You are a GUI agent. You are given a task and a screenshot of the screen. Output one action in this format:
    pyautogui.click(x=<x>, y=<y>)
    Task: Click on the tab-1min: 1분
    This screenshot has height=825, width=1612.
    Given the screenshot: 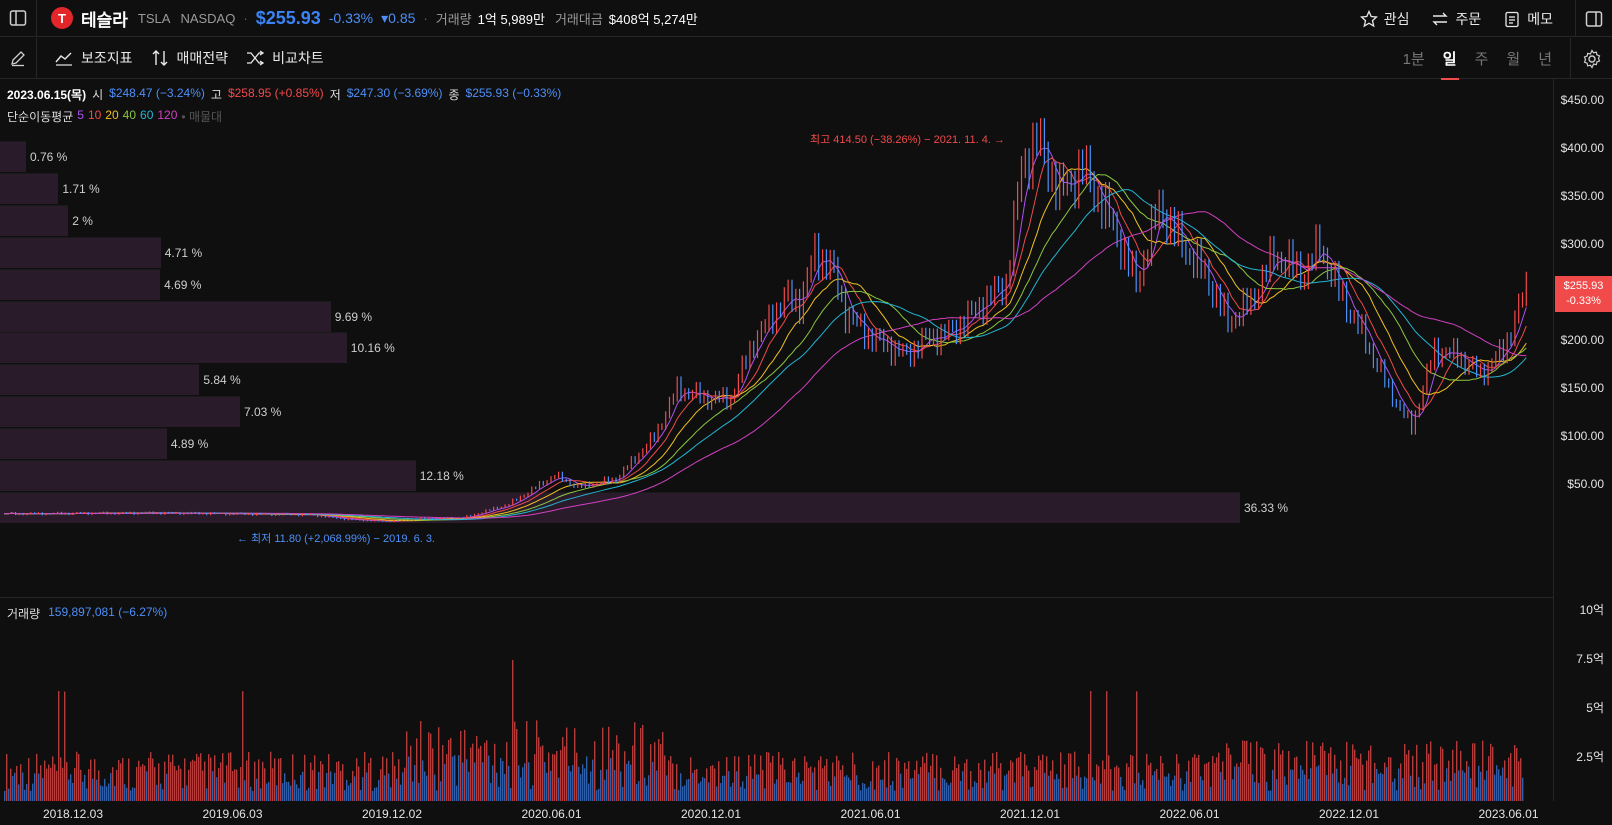 What is the action you would take?
    pyautogui.click(x=1413, y=59)
    